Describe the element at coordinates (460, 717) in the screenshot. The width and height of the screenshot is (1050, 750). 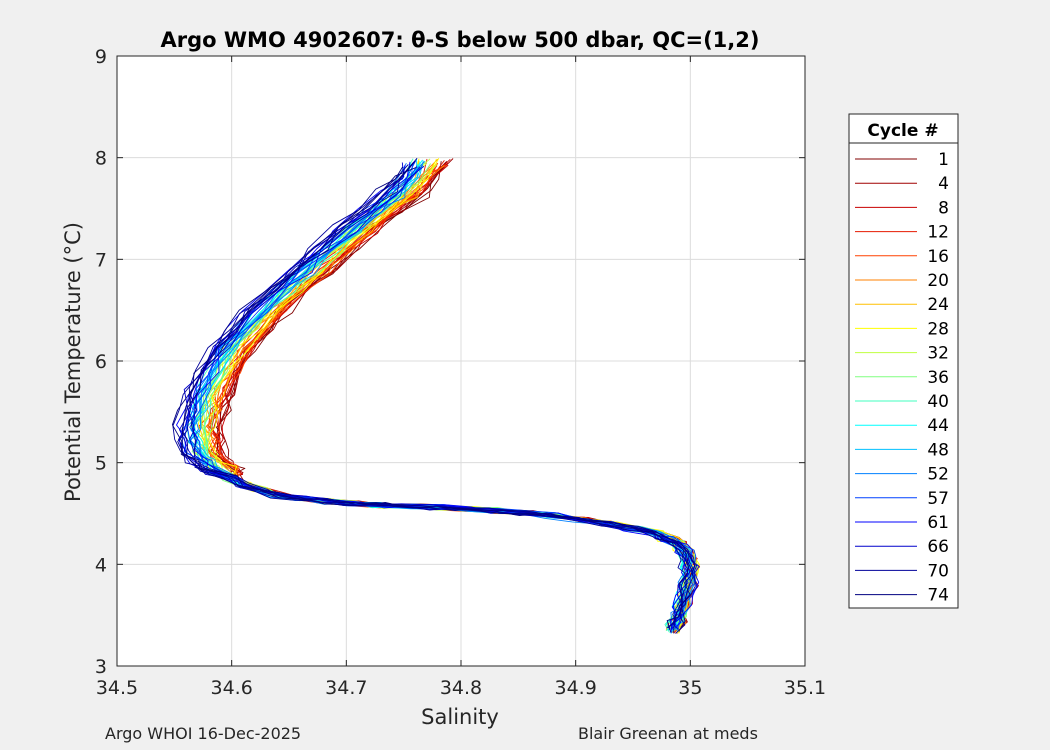
I see `x-axis-label: Salinity` at that location.